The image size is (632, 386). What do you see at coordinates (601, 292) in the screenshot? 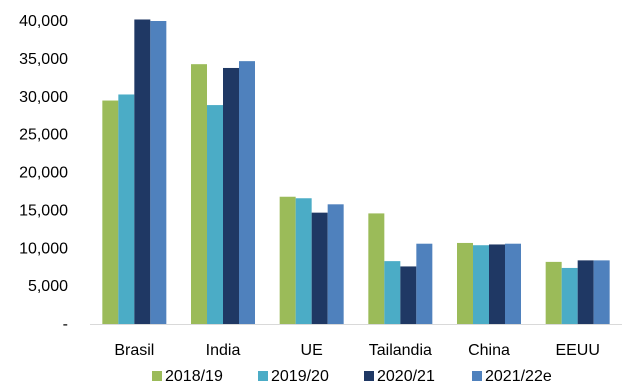
I see `bar-eeuu-2021-22e` at bounding box center [601, 292].